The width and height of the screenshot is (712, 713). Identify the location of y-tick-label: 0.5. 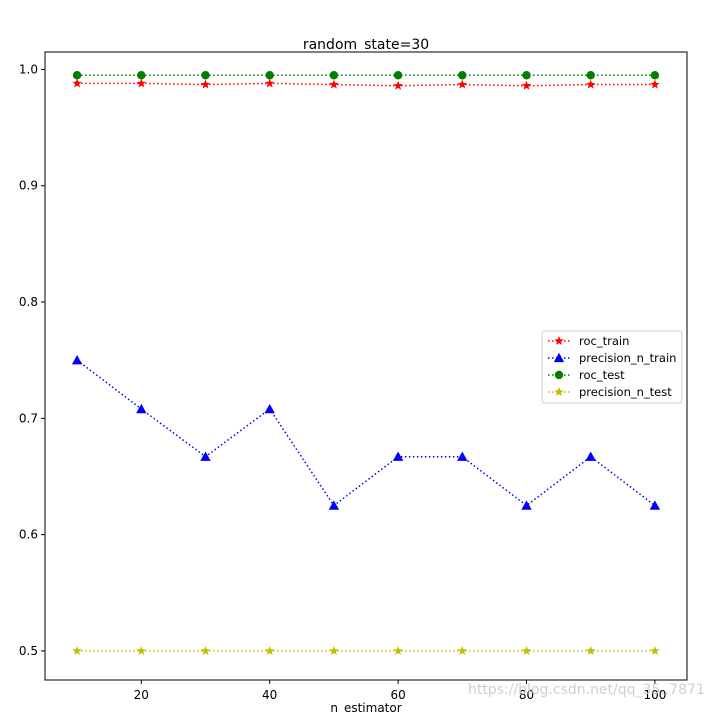
(28, 651).